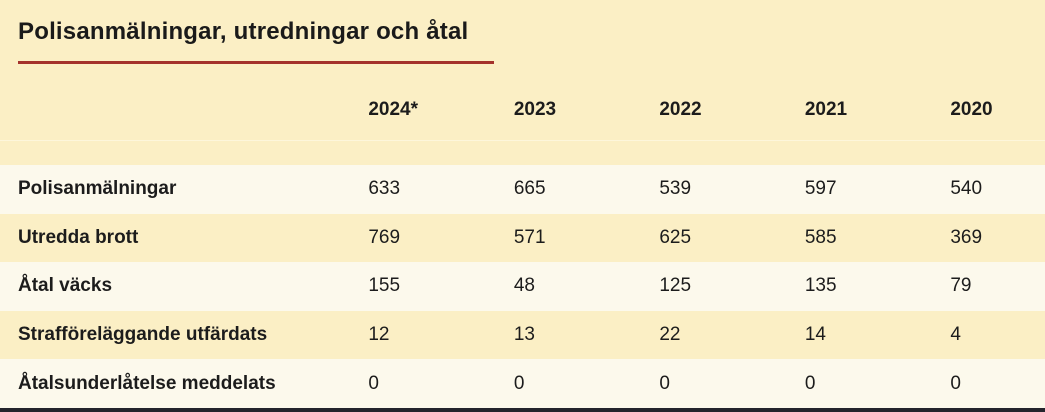  What do you see at coordinates (184, 110) in the screenshot?
I see `column-header-empty` at bounding box center [184, 110].